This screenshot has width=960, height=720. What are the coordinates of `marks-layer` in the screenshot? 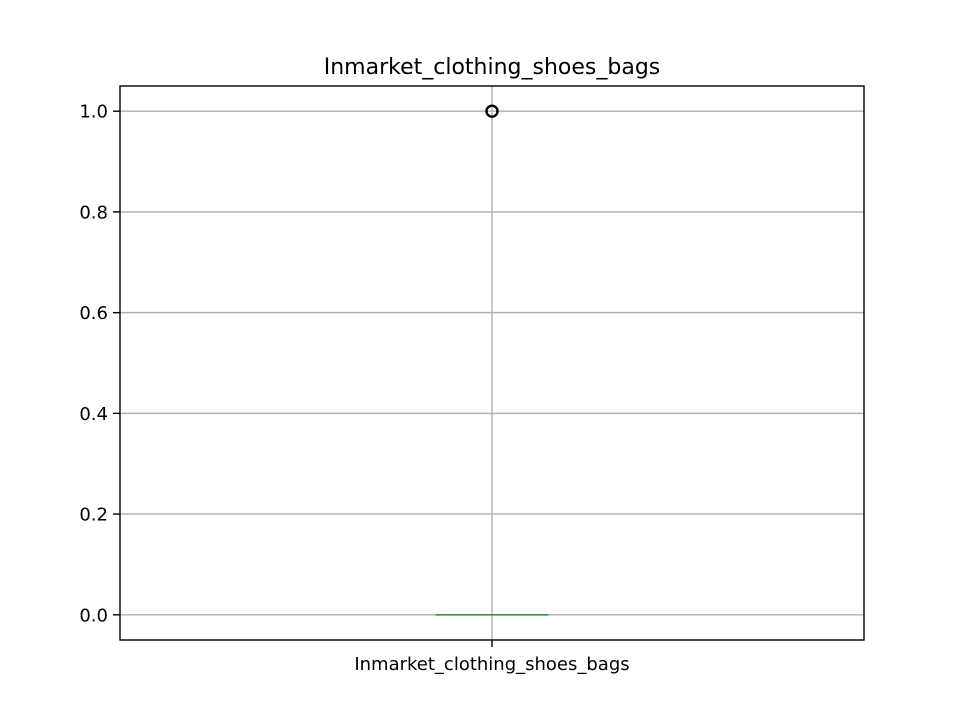 It's located at (492, 360).